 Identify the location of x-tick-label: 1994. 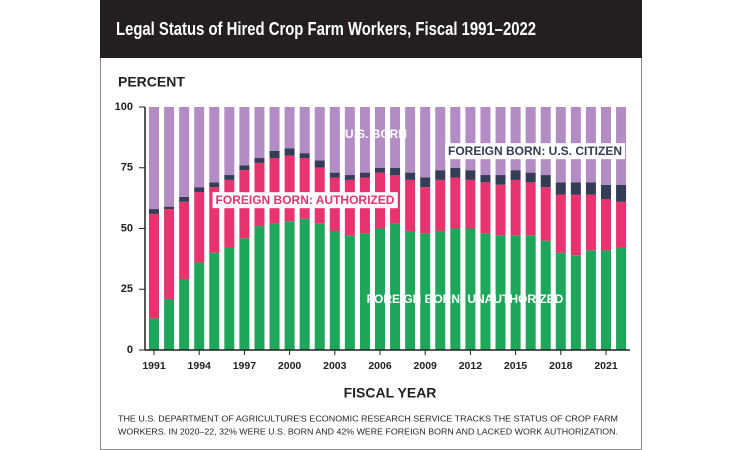
(200, 366).